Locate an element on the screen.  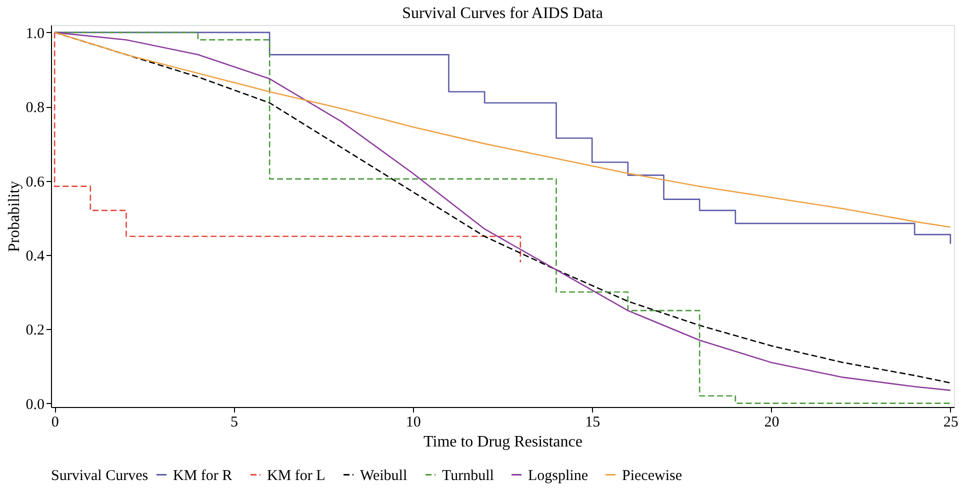
x-tick-label: 0 is located at coordinates (55, 422).